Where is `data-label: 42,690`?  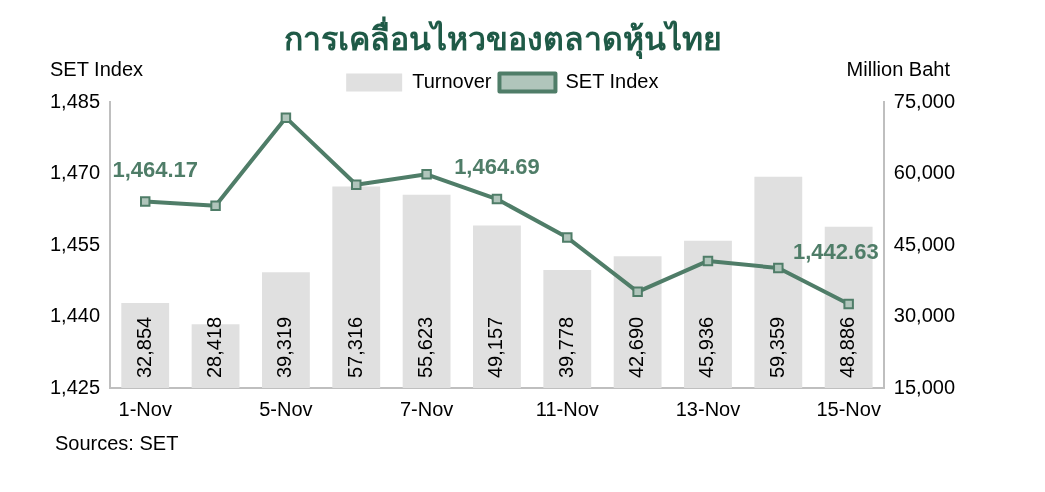 data-label: 42,690 is located at coordinates (636, 347).